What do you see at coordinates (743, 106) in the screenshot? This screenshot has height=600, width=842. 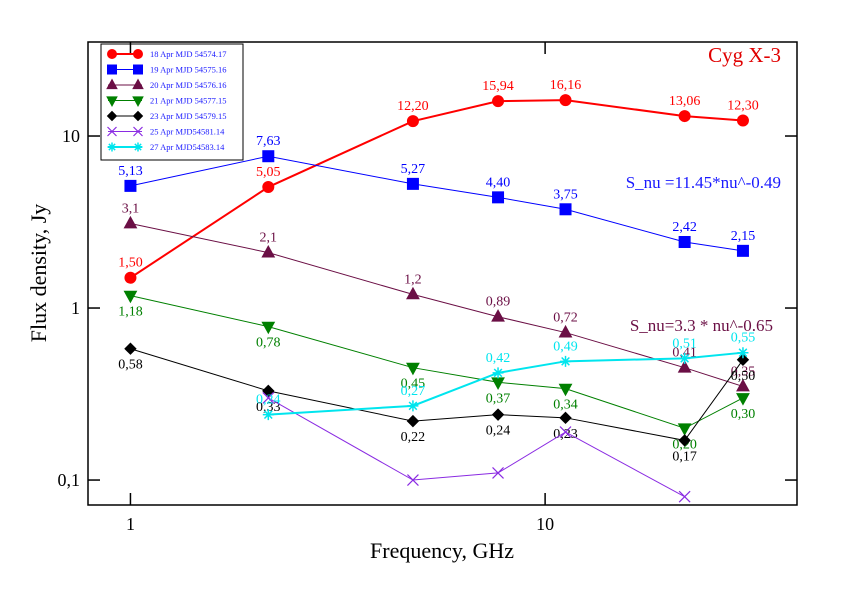 I see `data-label: 12,30` at bounding box center [743, 106].